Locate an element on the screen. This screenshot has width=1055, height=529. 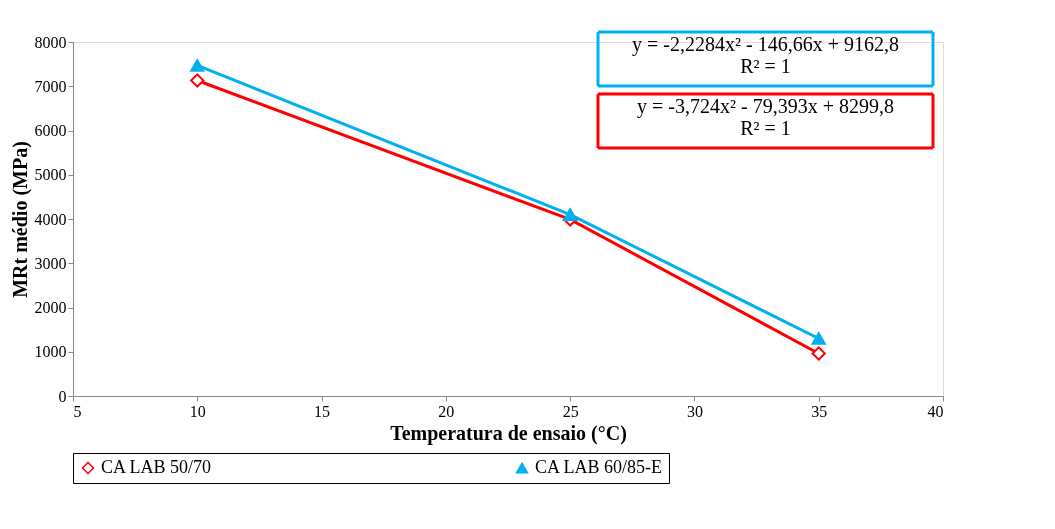
y-tick-label: 7000 is located at coordinates (50, 86).